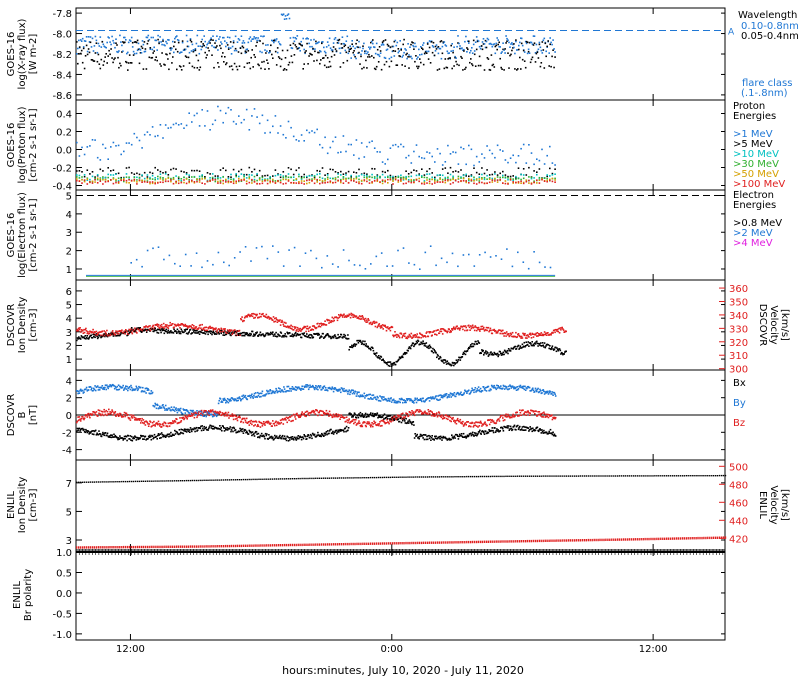  I want to click on y2tick-label: 500, so click(738, 467).